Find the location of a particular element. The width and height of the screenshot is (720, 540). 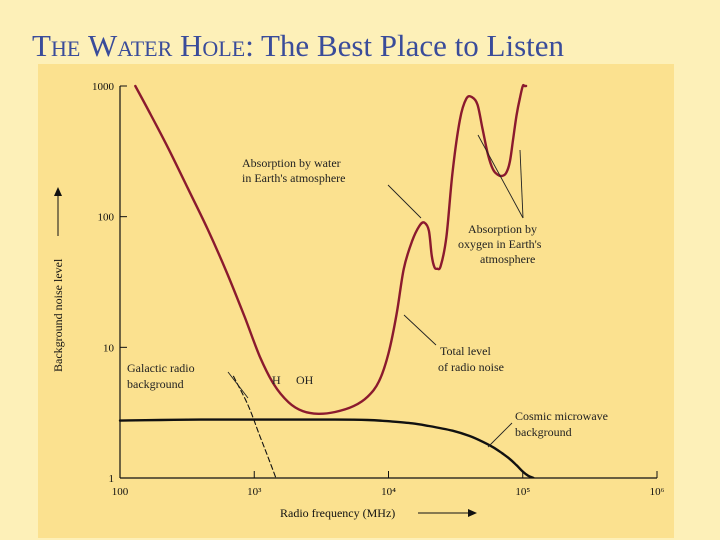

x-tick-label-0: 100 is located at coordinates (120, 492).